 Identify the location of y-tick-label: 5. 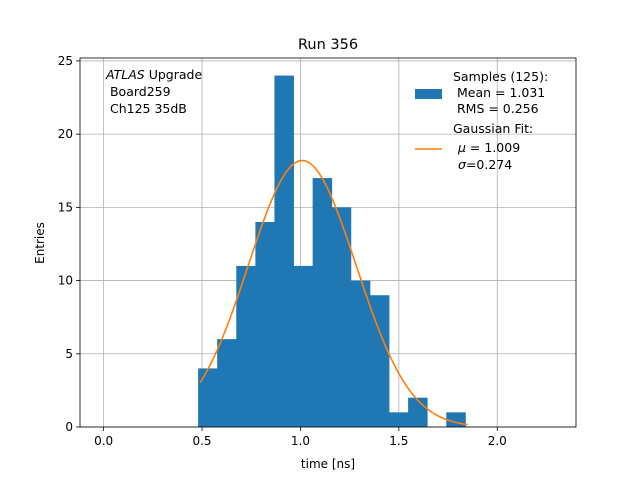
(69, 354).